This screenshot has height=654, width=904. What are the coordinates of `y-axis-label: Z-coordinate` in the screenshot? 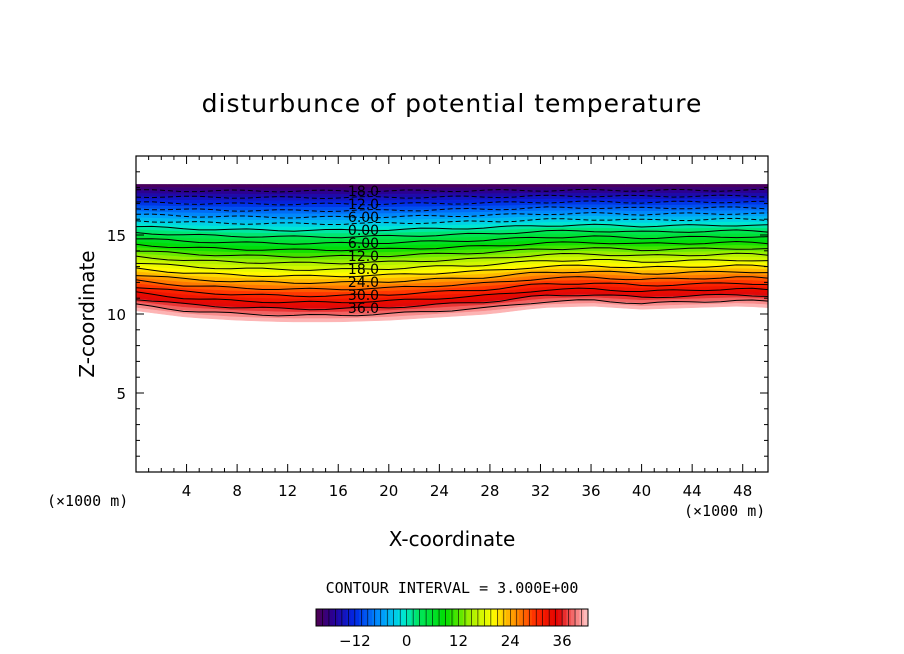 It's located at (87, 313).